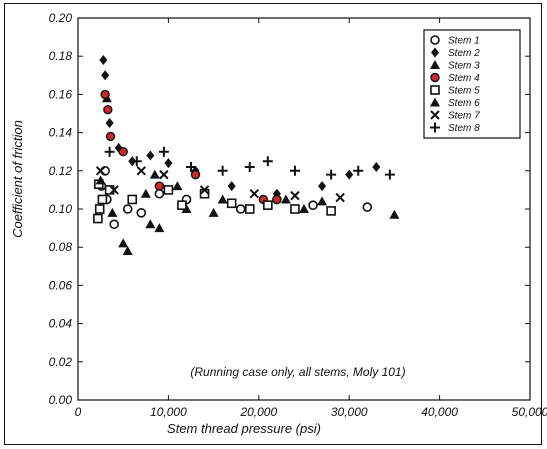  I want to click on y-tick-label: 0.06, so click(61, 285).